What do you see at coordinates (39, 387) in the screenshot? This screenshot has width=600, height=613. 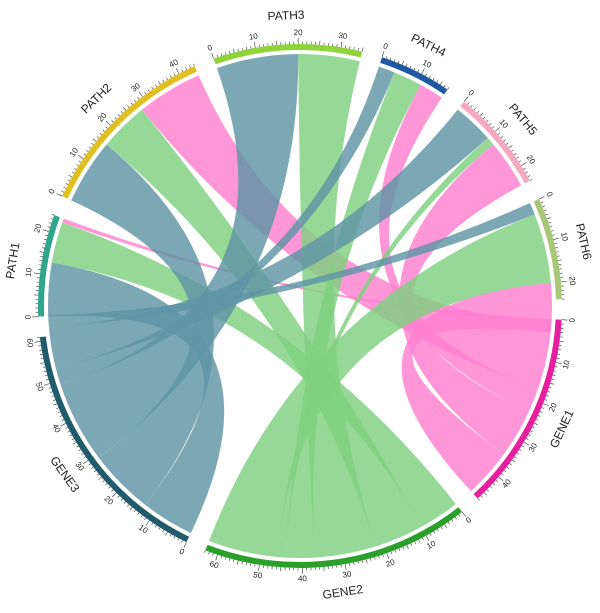 I see `tick-label: 50` at bounding box center [39, 387].